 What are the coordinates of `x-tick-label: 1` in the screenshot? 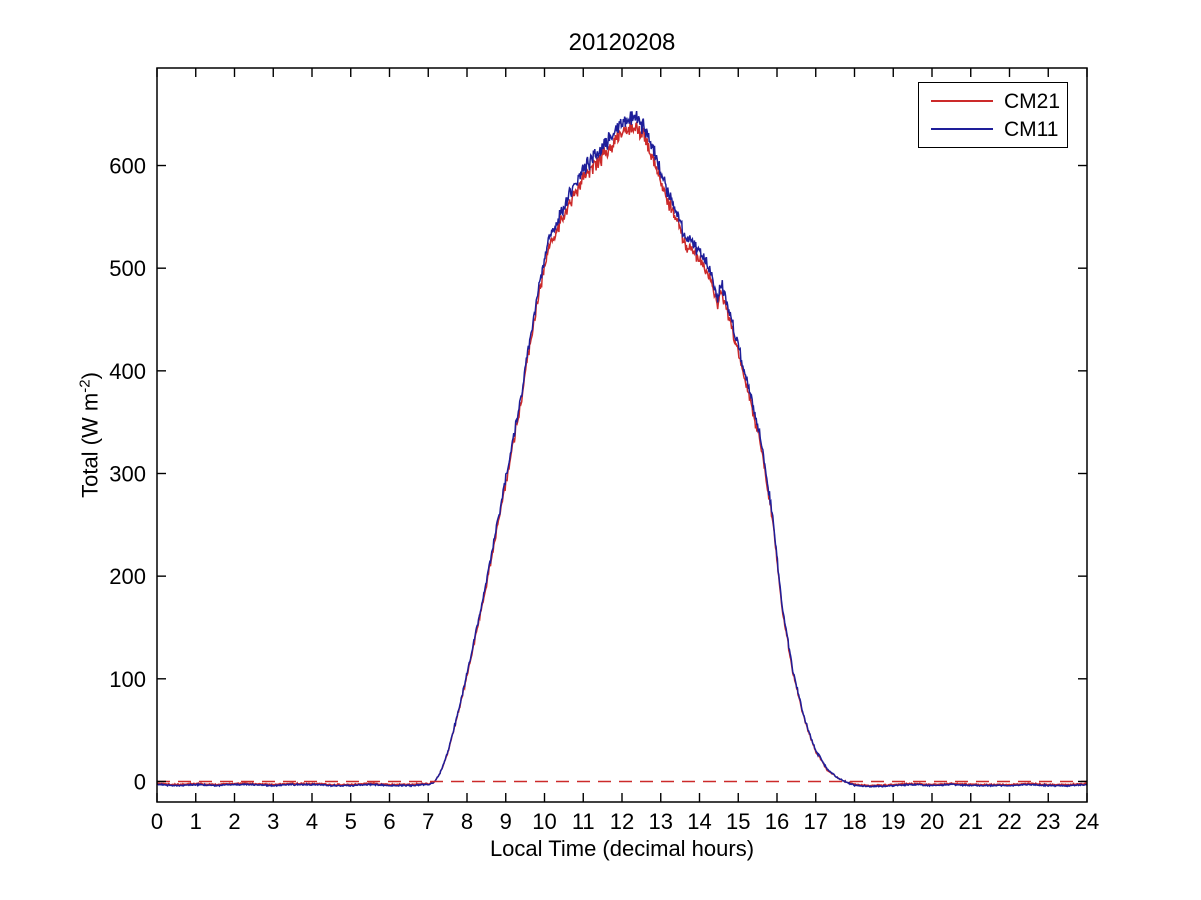 It's located at (196, 821).